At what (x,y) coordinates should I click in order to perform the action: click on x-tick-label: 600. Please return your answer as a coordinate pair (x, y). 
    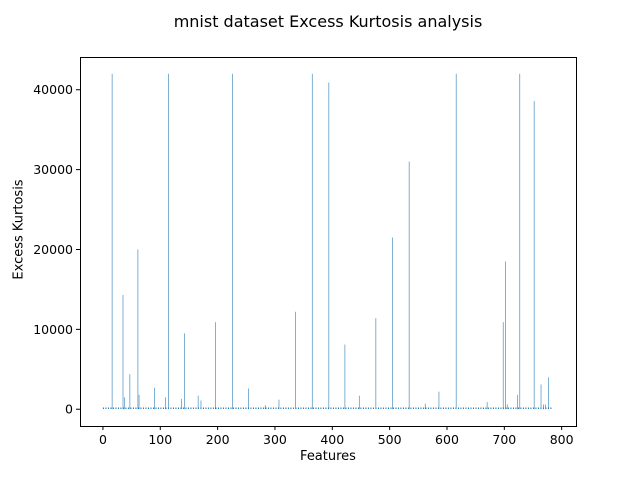
    Looking at the image, I should click on (447, 439).